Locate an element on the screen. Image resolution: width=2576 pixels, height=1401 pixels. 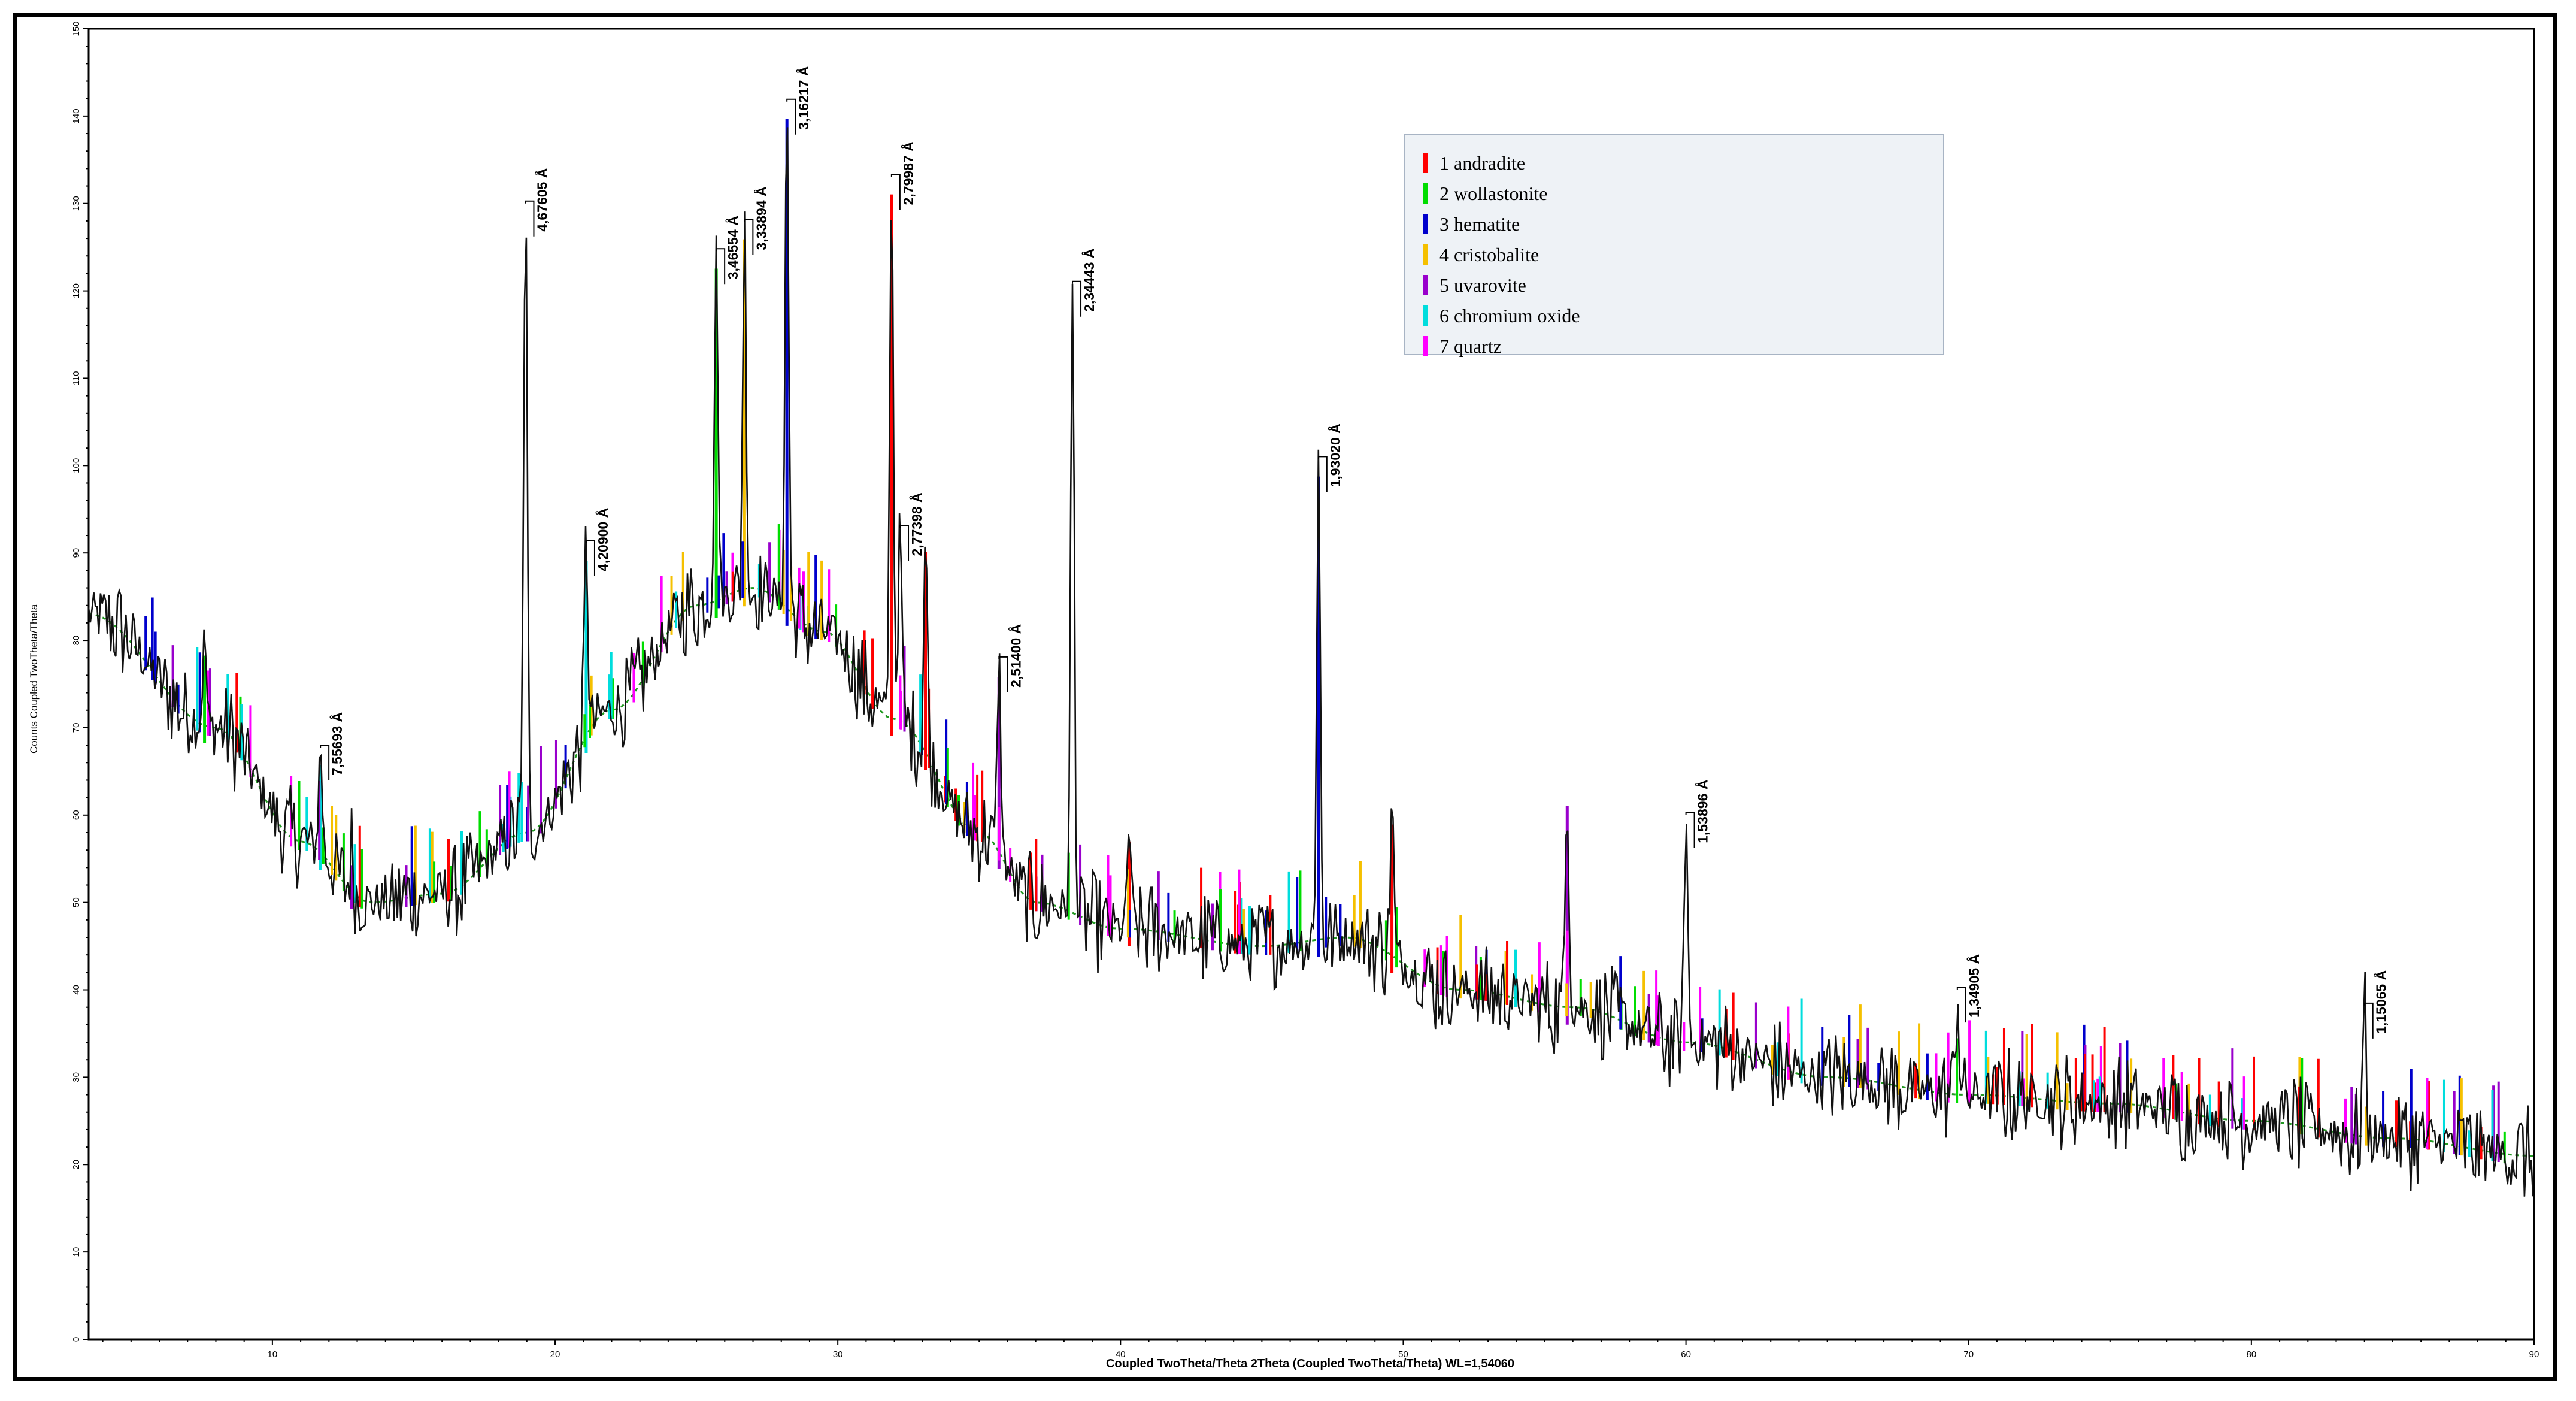
legend-entry: 1 andradite is located at coordinates (1482, 163).